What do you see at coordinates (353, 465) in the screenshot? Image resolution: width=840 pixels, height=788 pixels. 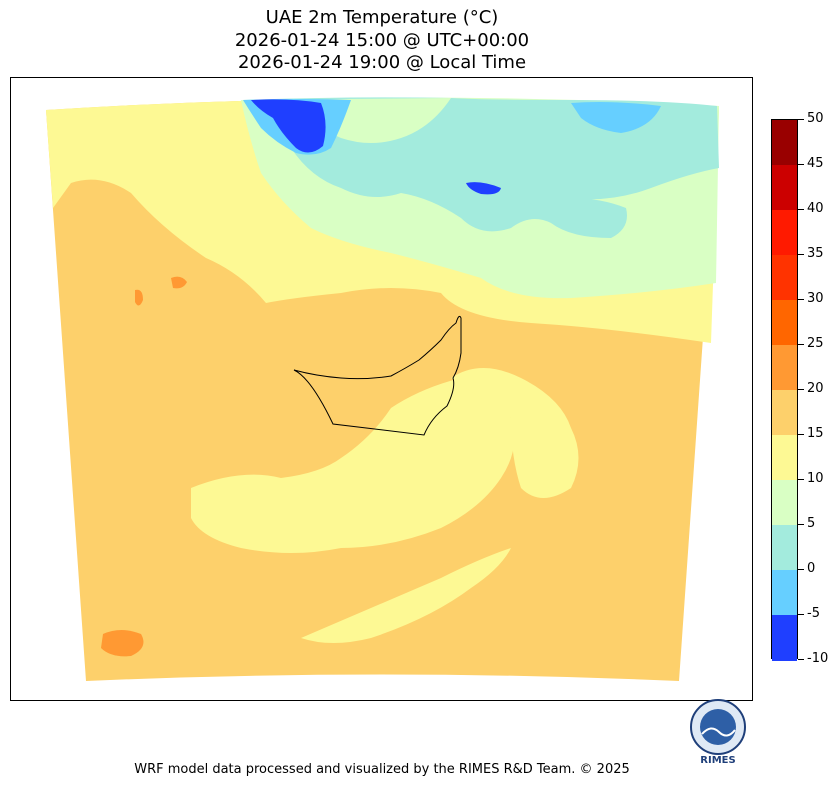 I see `zone-15-20-south` at bounding box center [353, 465].